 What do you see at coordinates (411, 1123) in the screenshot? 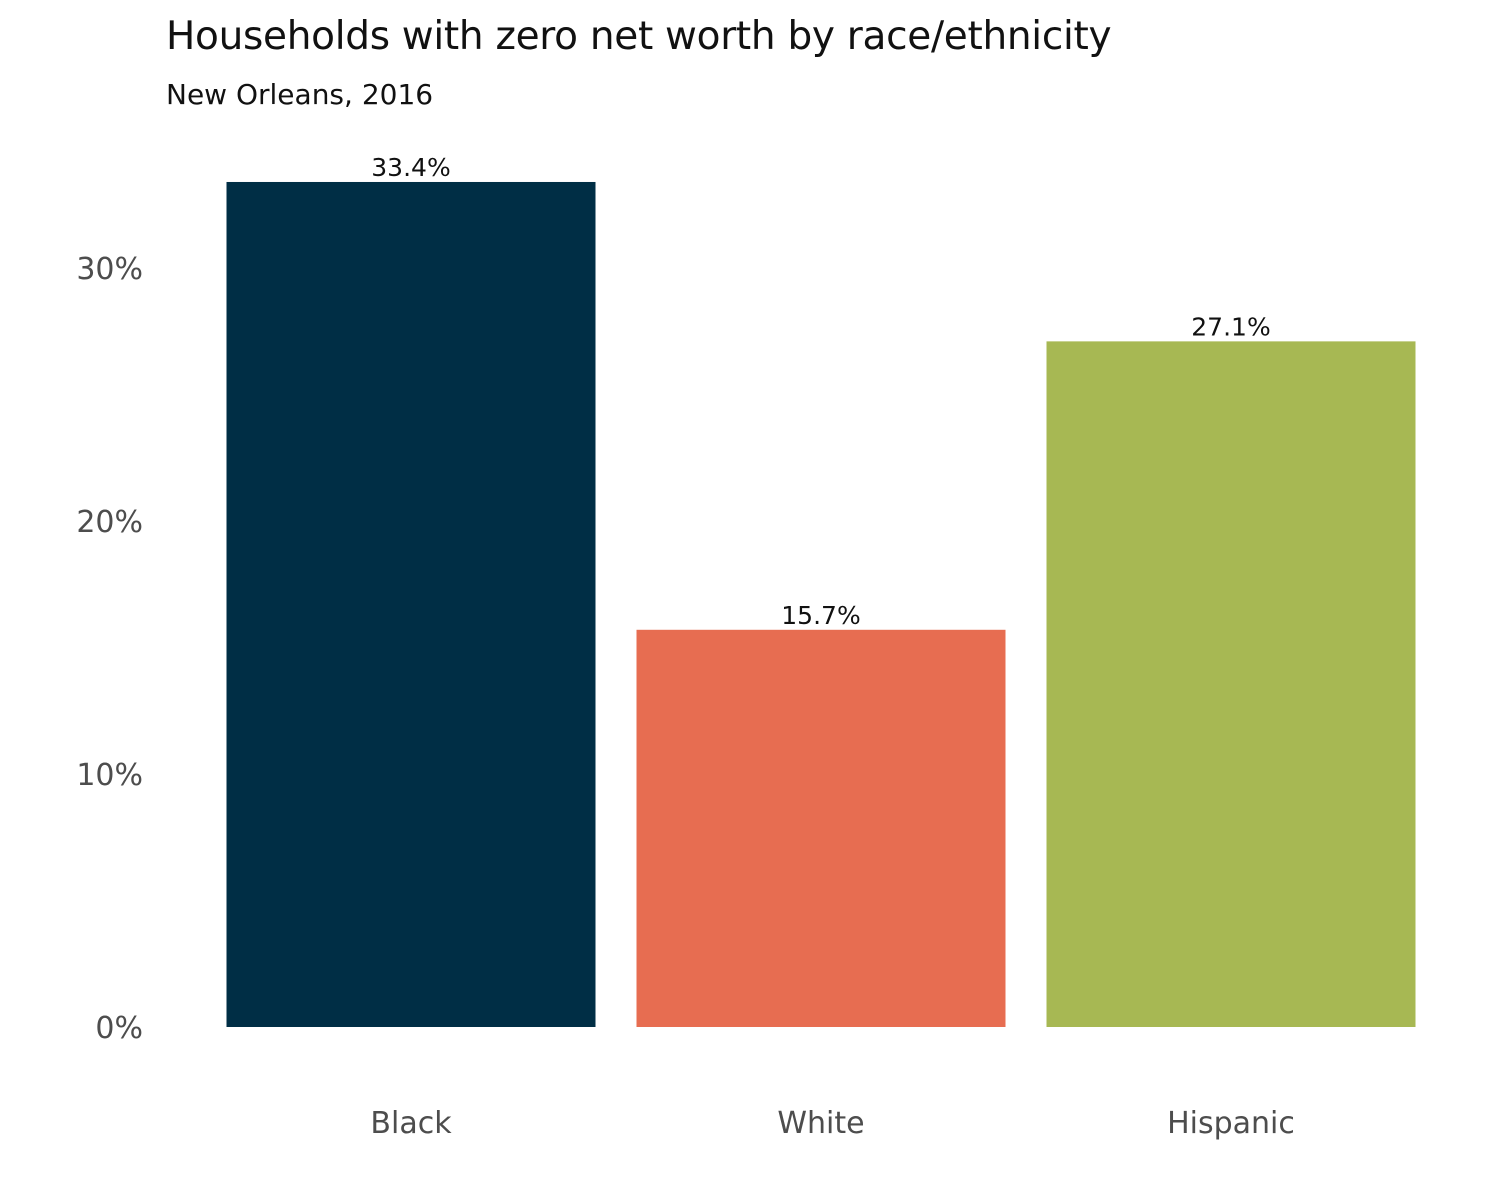
I see `x-tick-label-black: Black` at bounding box center [411, 1123].